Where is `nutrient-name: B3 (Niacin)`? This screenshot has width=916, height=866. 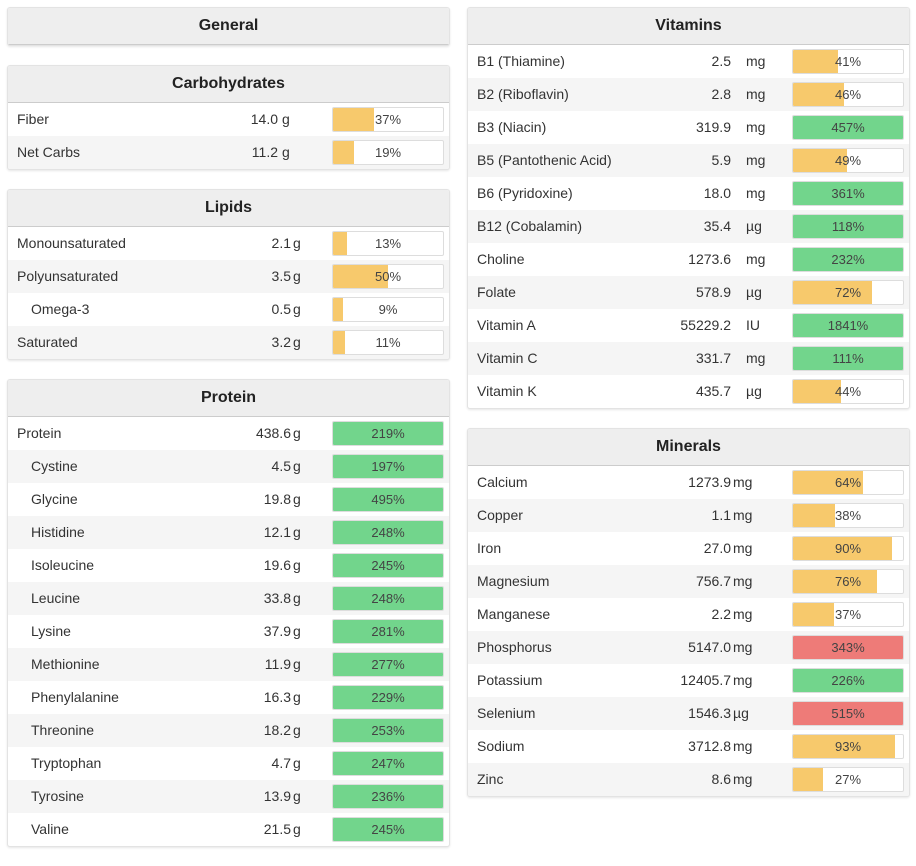 nutrient-name: B3 (Niacin) is located at coordinates (512, 127).